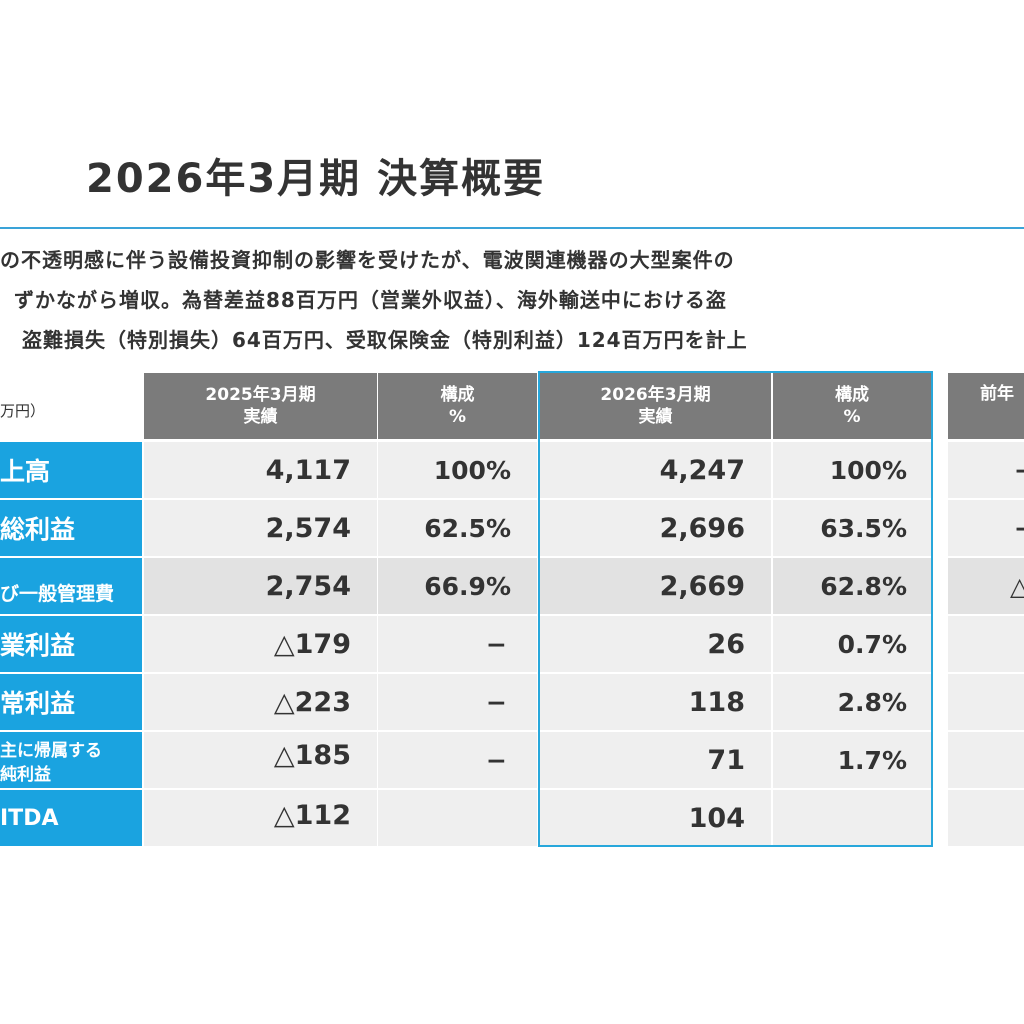 This screenshot has width=1024, height=1024. Describe the element at coordinates (260, 644) in the screenshot. I see `cell-2025-value: △179` at that location.